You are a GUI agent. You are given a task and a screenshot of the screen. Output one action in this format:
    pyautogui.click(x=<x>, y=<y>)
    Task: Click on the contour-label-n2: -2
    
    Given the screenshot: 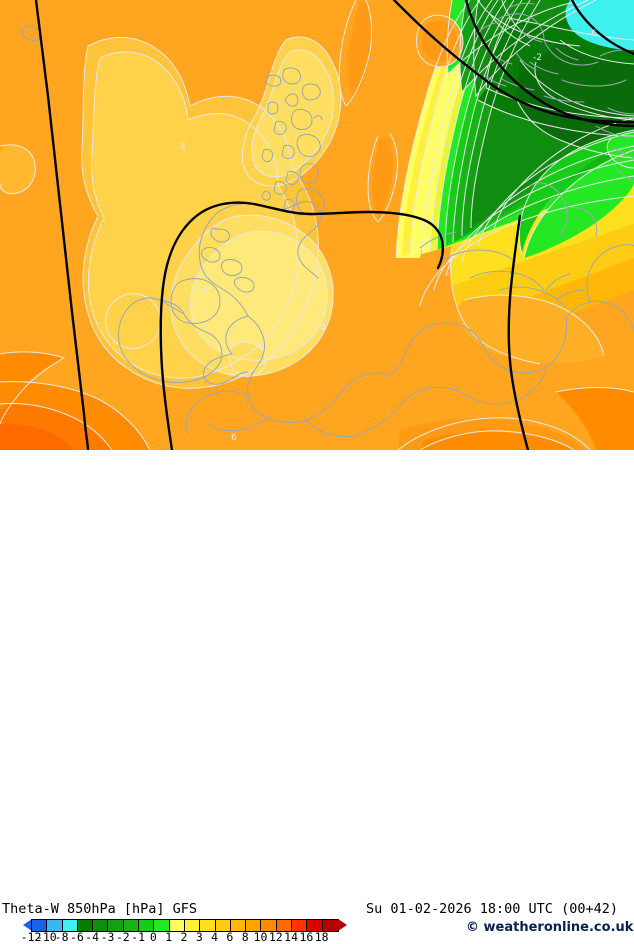 What is the action you would take?
    pyautogui.click(x=537, y=58)
    